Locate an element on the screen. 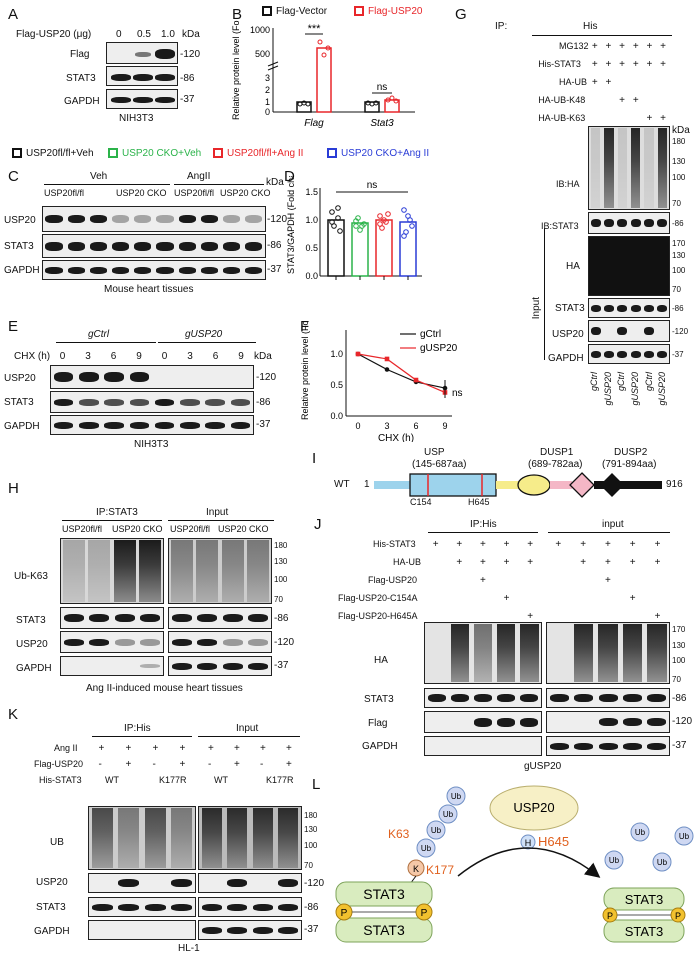 This screenshot has width=698, height=959. blot-gapdh-ip is located at coordinates (483, 746).